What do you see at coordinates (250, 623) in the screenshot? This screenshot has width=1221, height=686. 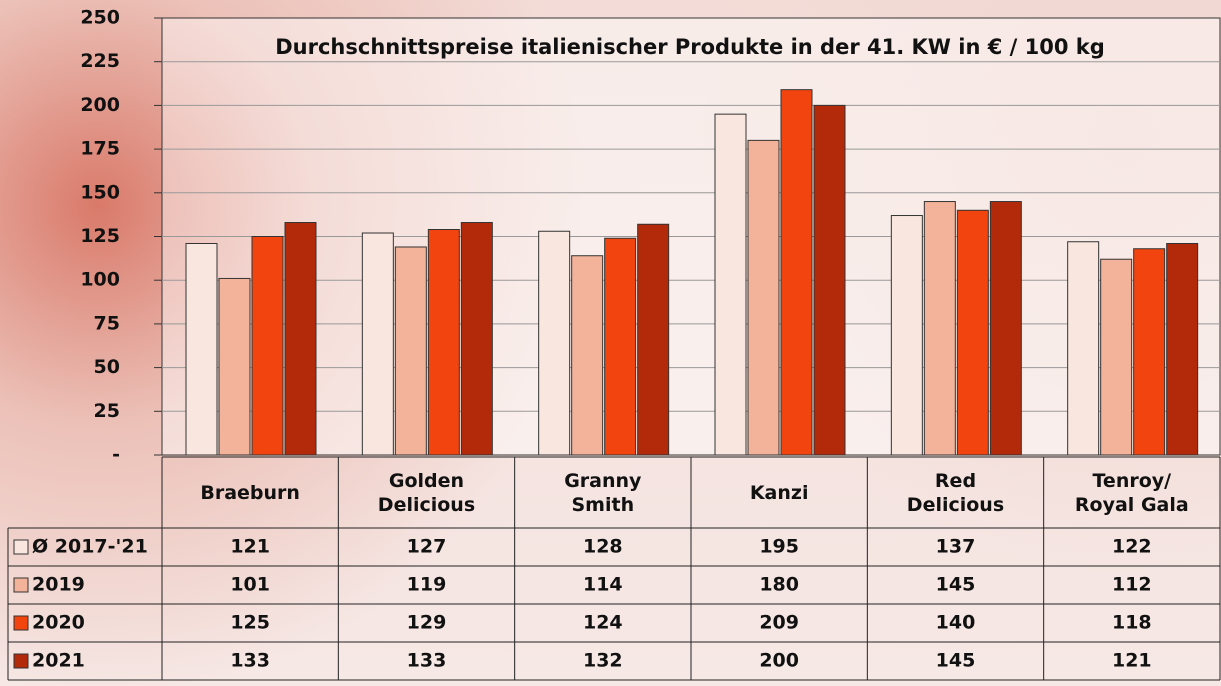 I see `table-value: 125` at bounding box center [250, 623].